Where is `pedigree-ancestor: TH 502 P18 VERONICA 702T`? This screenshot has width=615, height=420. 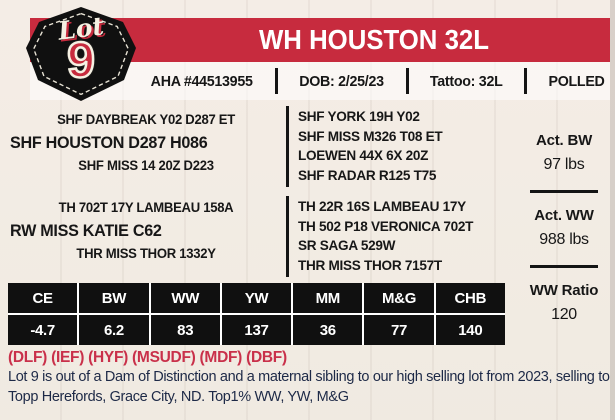 pedigree-ancestor: TH 502 P18 VERONICA 702T is located at coordinates (386, 225).